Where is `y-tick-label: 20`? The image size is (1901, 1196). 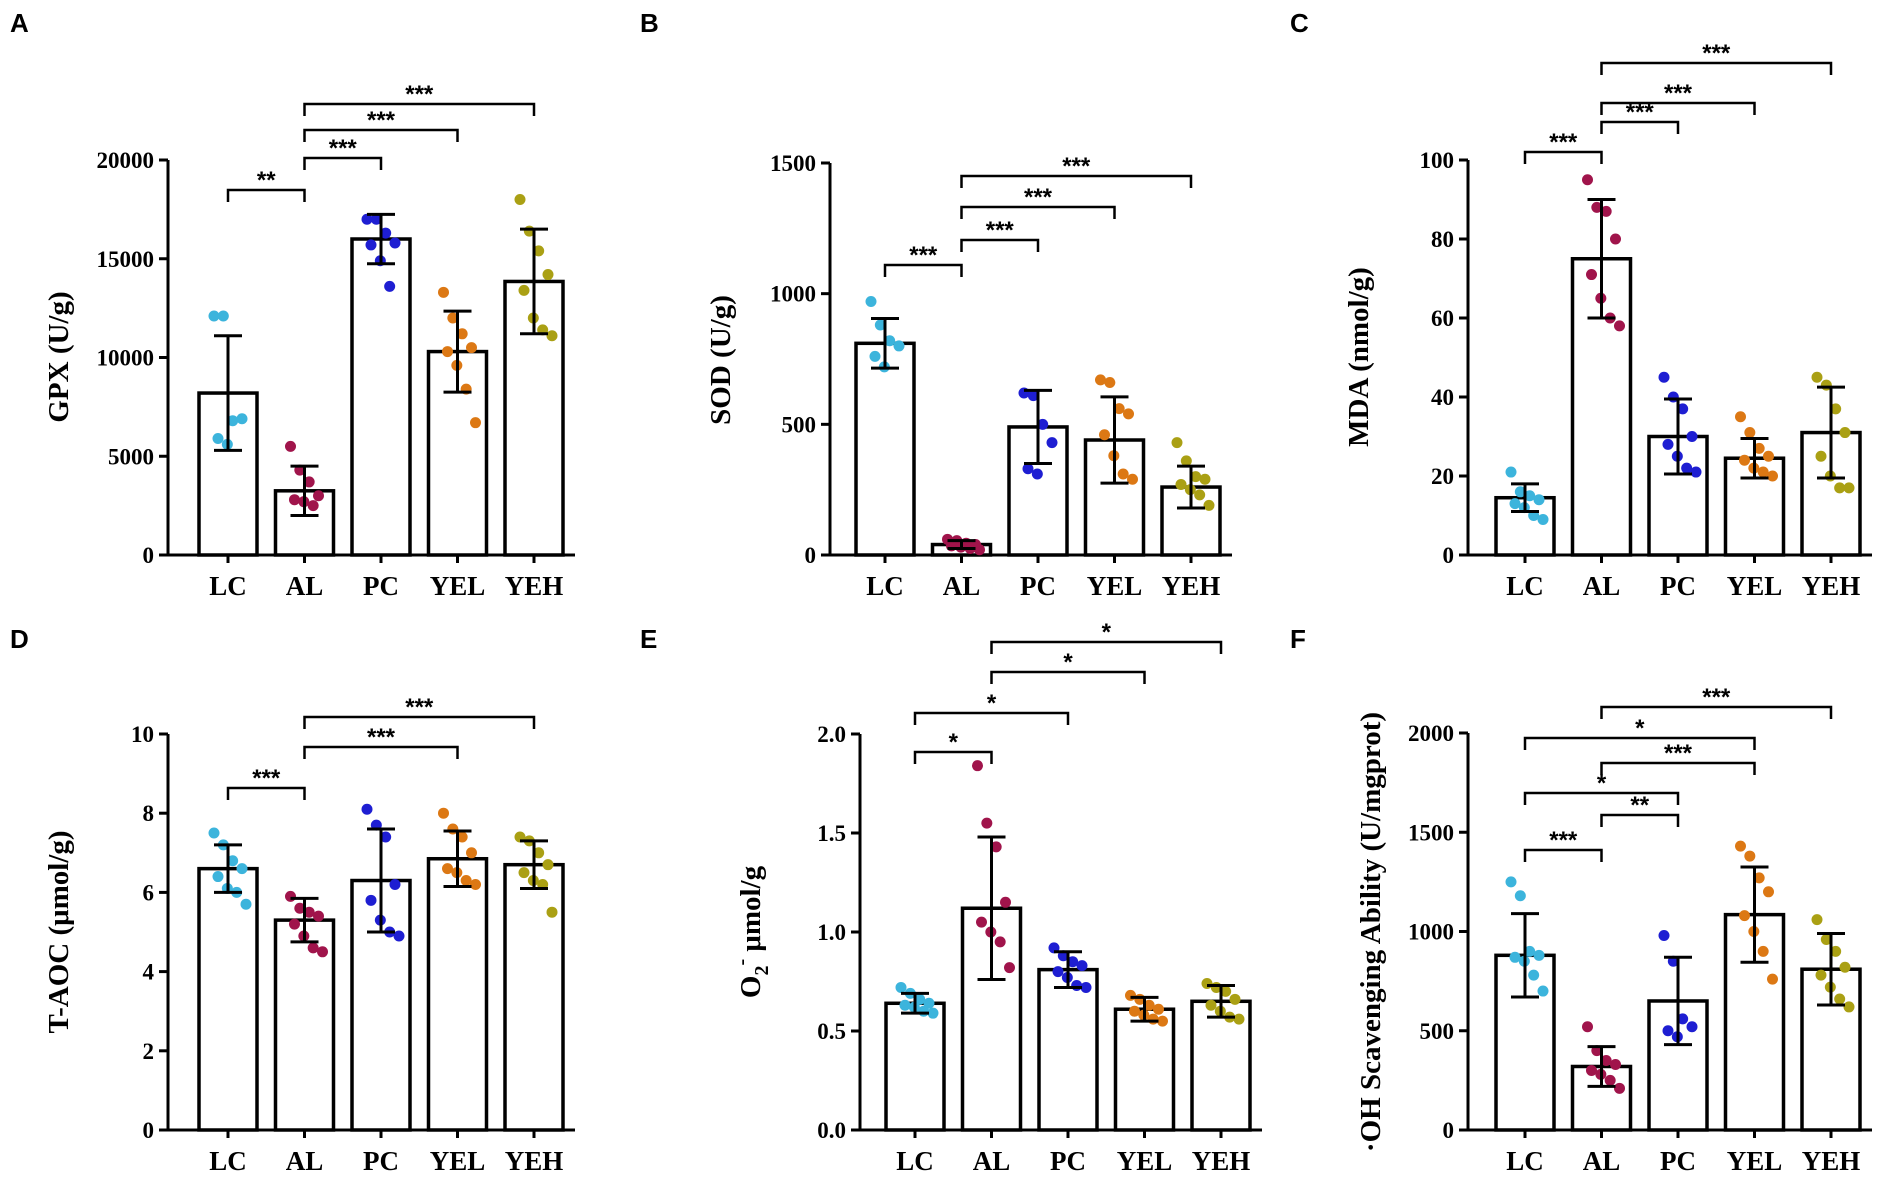
y-tick-label: 20 is located at coordinates (1442, 476).